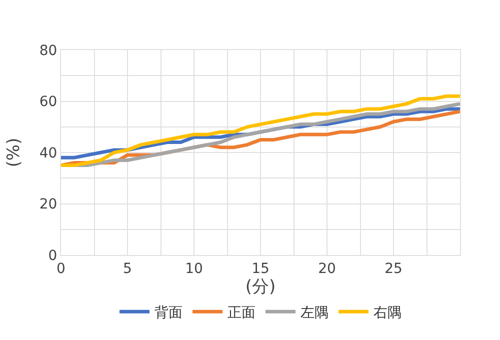 This screenshot has width=500, height=340. What do you see at coordinates (48, 102) in the screenshot?
I see `y-tick-label: 60` at bounding box center [48, 102].